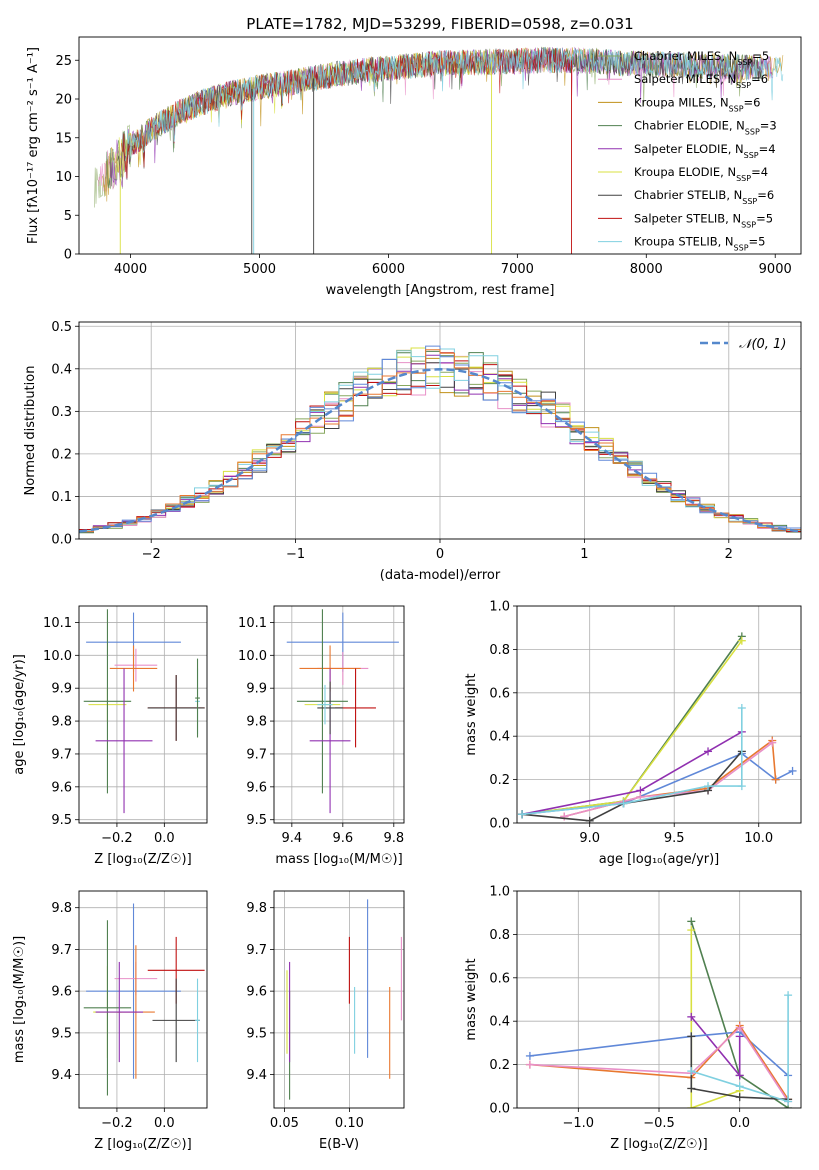 This screenshot has height=1170, width=819. What do you see at coordinates (338, 859) in the screenshot?
I see `x-axis-label: mass [log₁₀(M/M☉)]` at bounding box center [338, 859].